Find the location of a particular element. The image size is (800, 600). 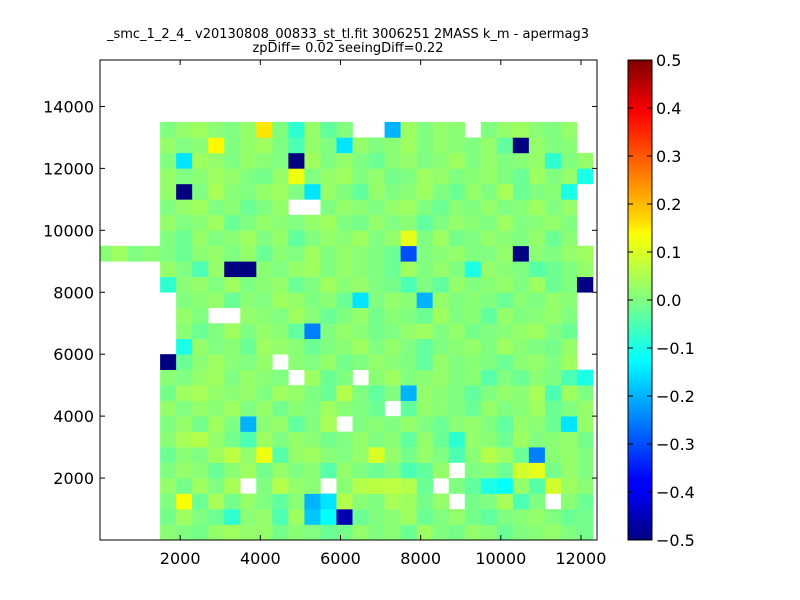

y-tick-label: 2000 is located at coordinates (73, 478).